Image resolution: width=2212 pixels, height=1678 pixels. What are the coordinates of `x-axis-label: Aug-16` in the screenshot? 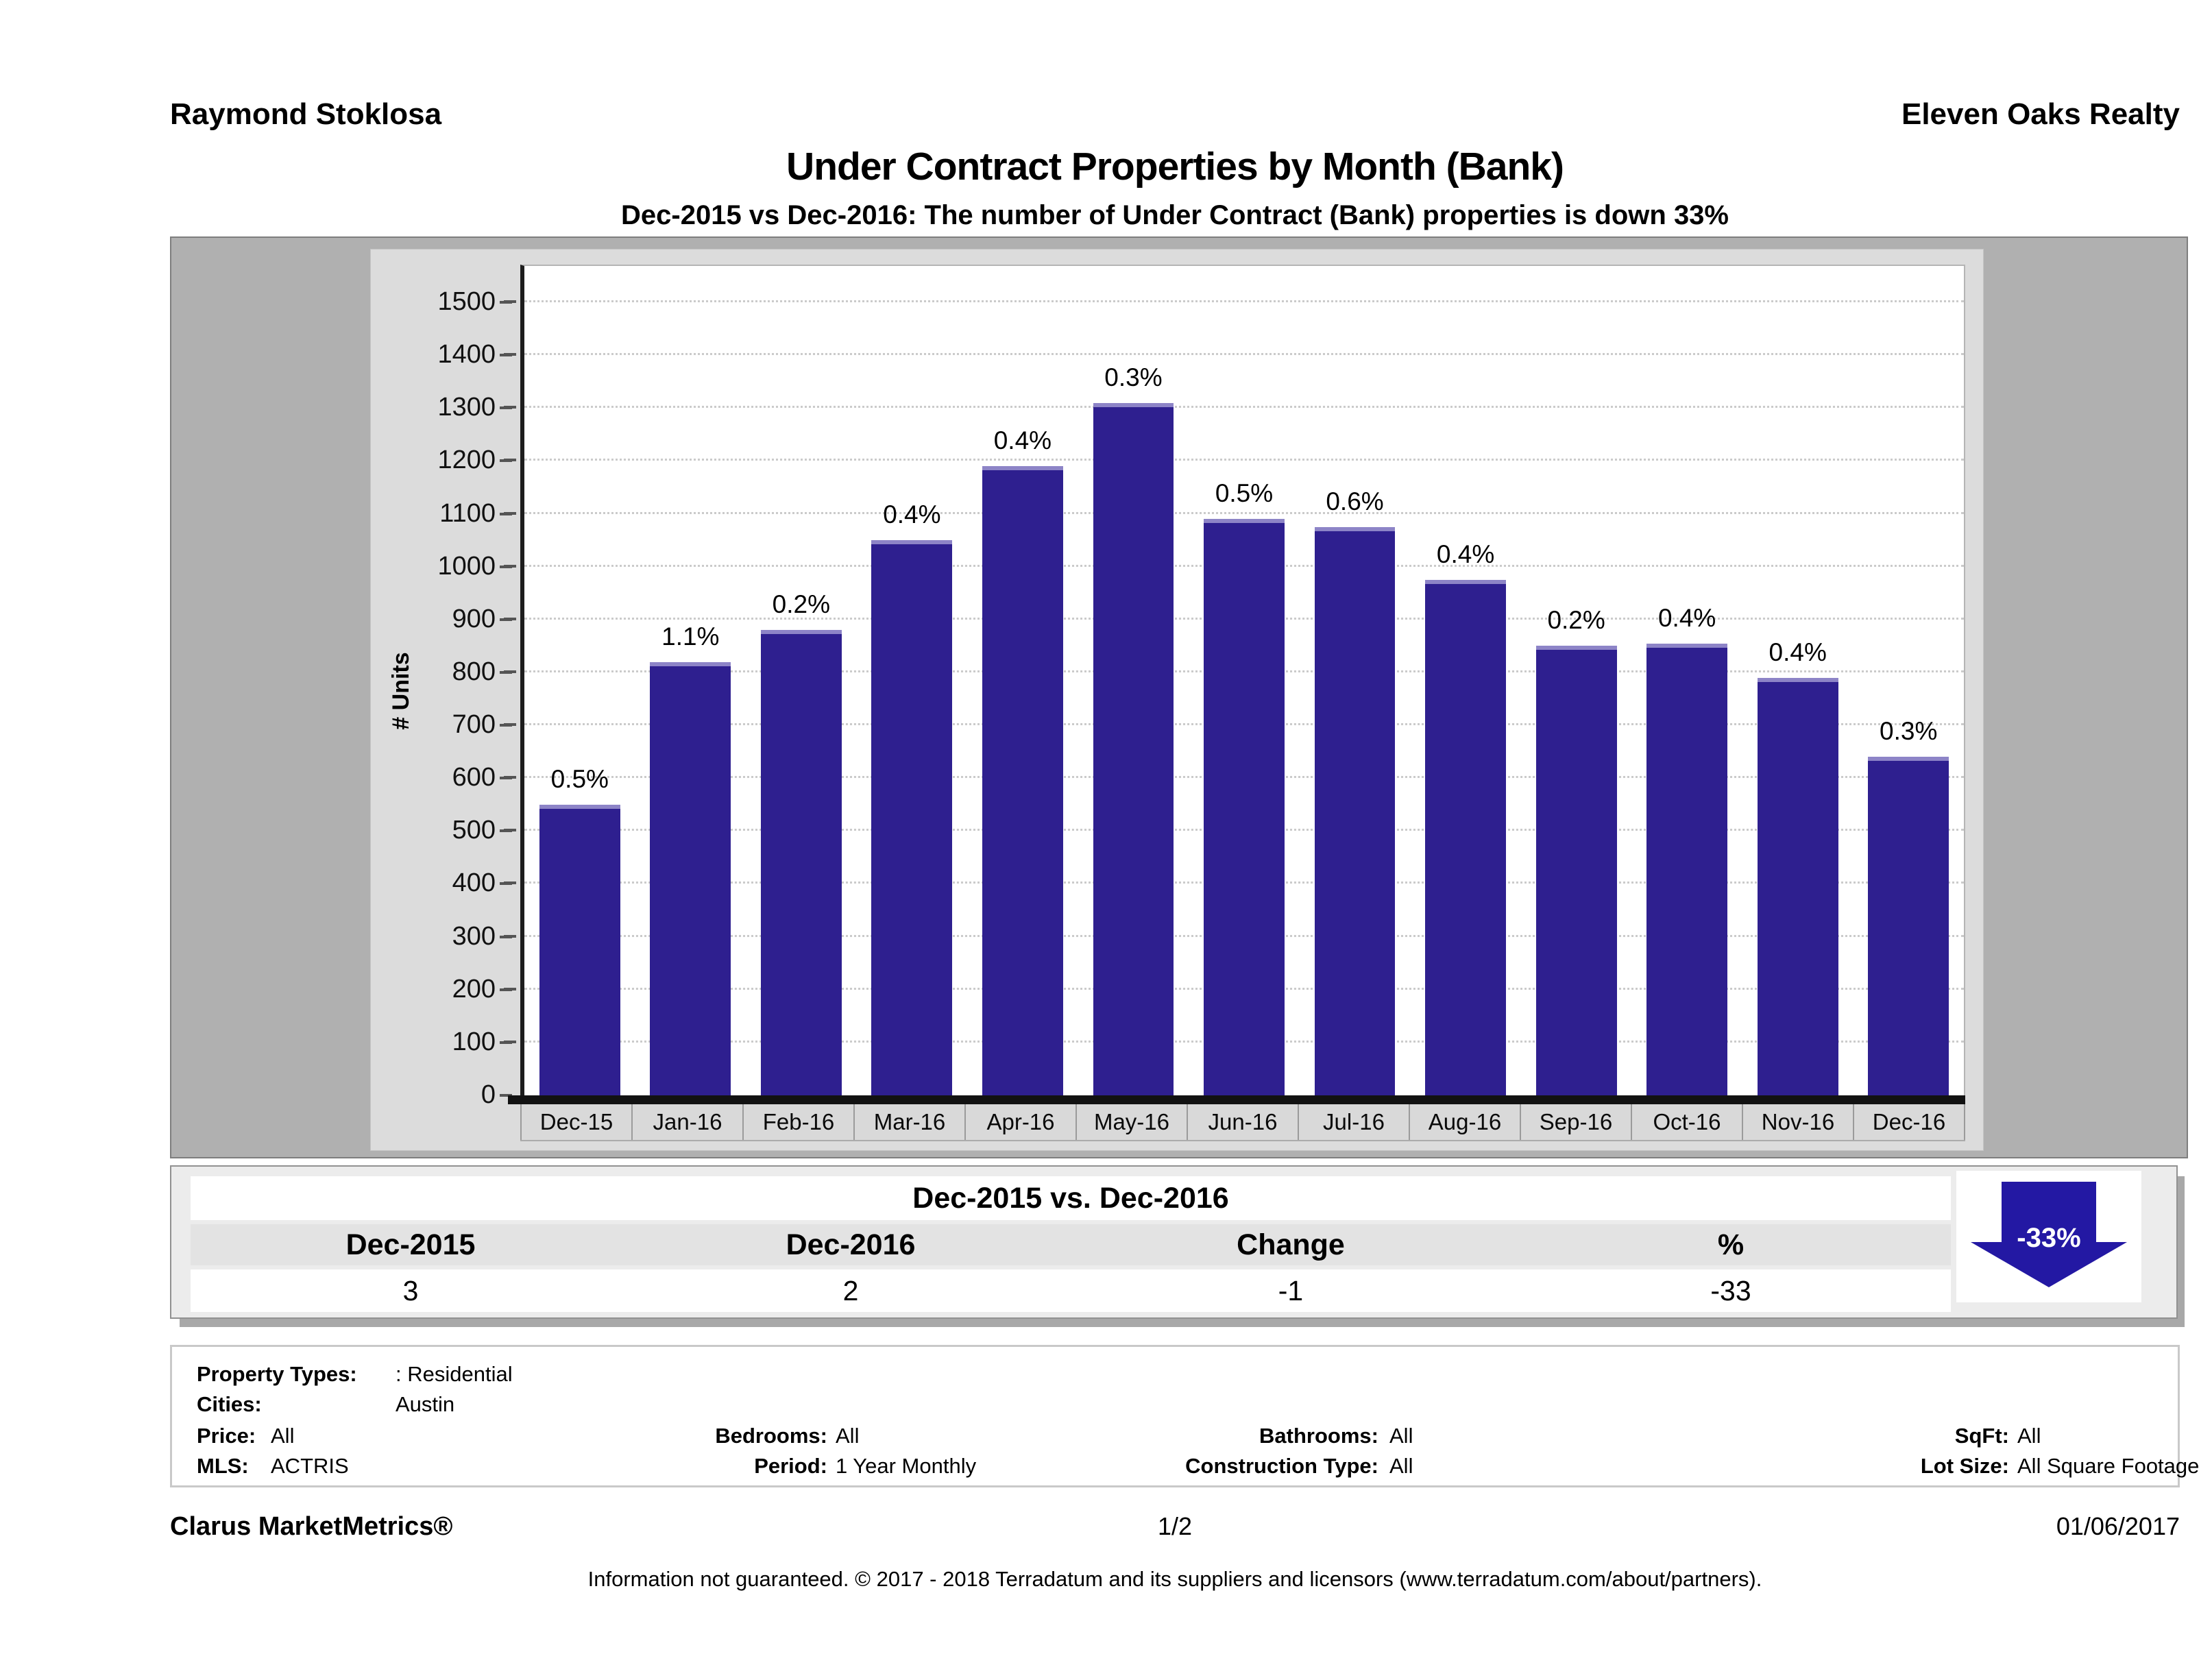 It's located at (1465, 1122).